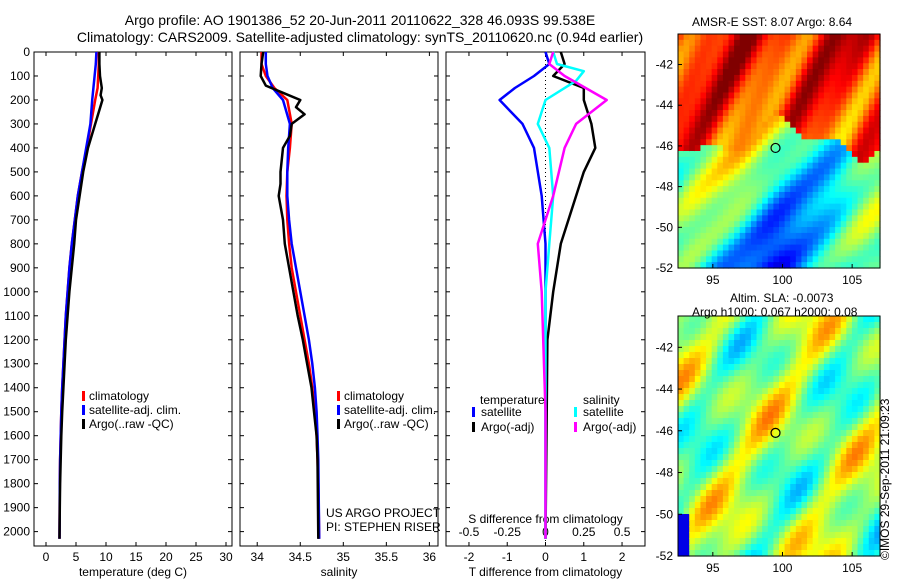  What do you see at coordinates (16, 412) in the screenshot?
I see `y-tick-label: 1500` at bounding box center [16, 412].